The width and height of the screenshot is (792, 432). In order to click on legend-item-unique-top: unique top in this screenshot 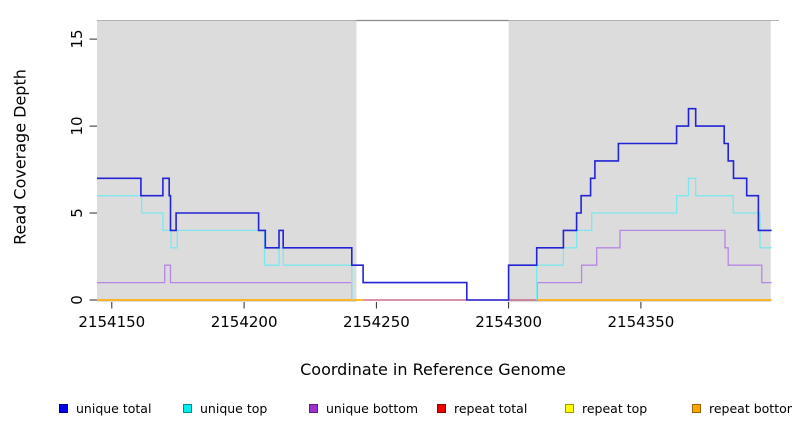, I will do `click(225, 408)`.